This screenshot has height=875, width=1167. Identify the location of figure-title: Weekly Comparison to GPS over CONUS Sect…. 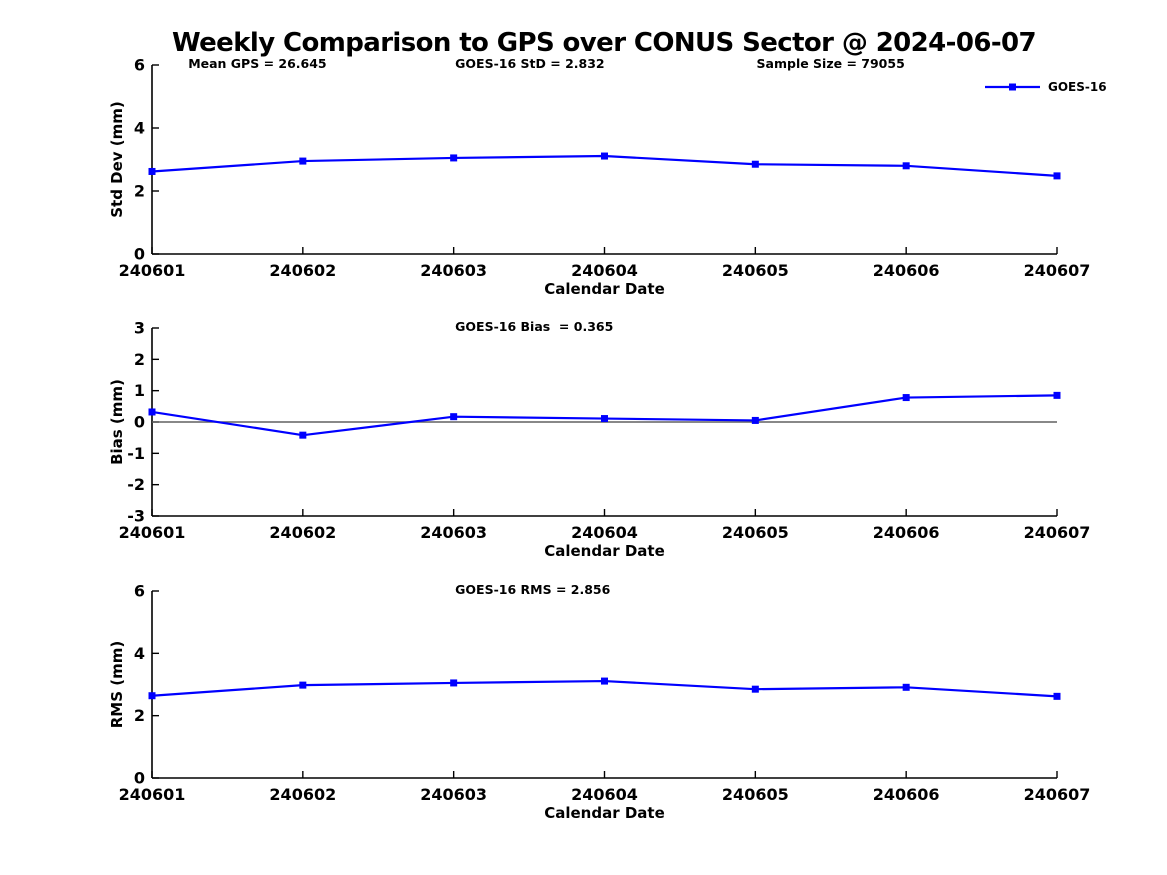
(604, 43).